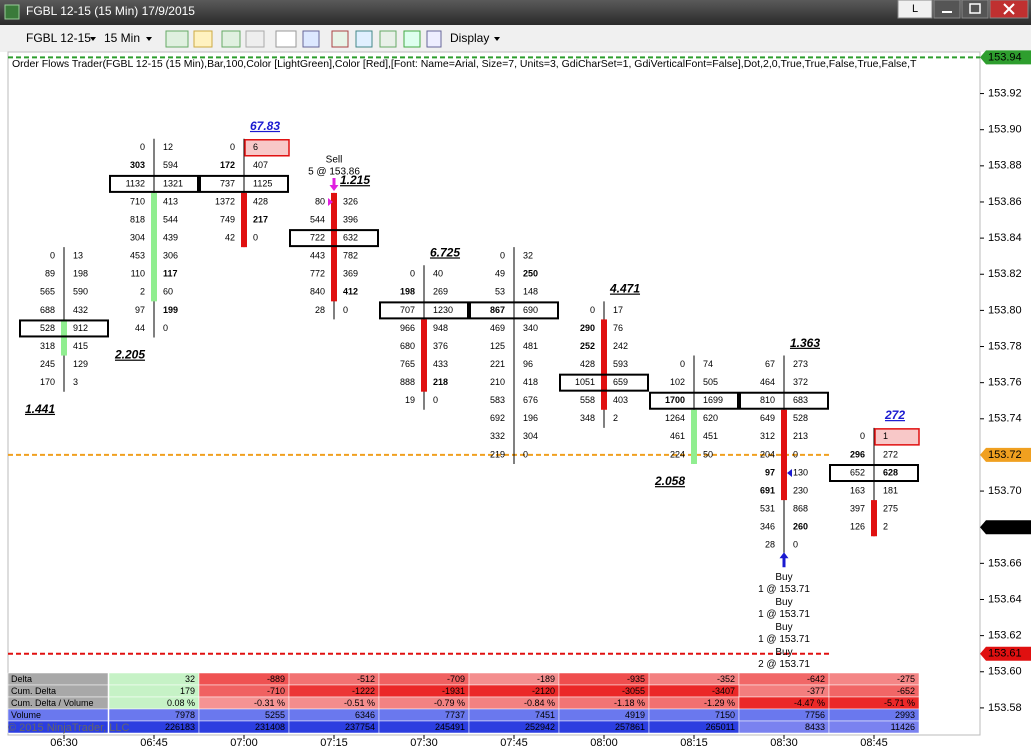  I want to click on chart-icon, so click(388, 39).